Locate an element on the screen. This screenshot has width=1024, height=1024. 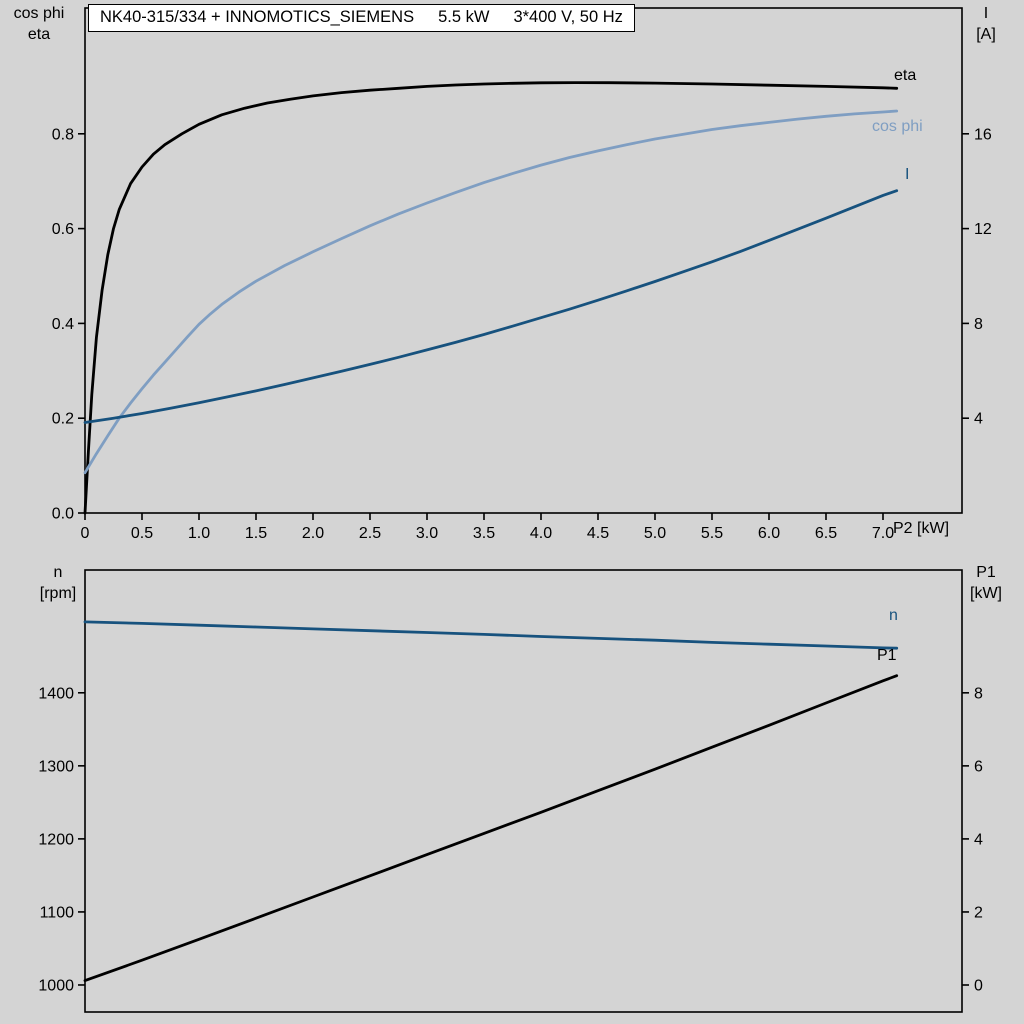
right-axis-tick-label: 12 is located at coordinates (983, 229).